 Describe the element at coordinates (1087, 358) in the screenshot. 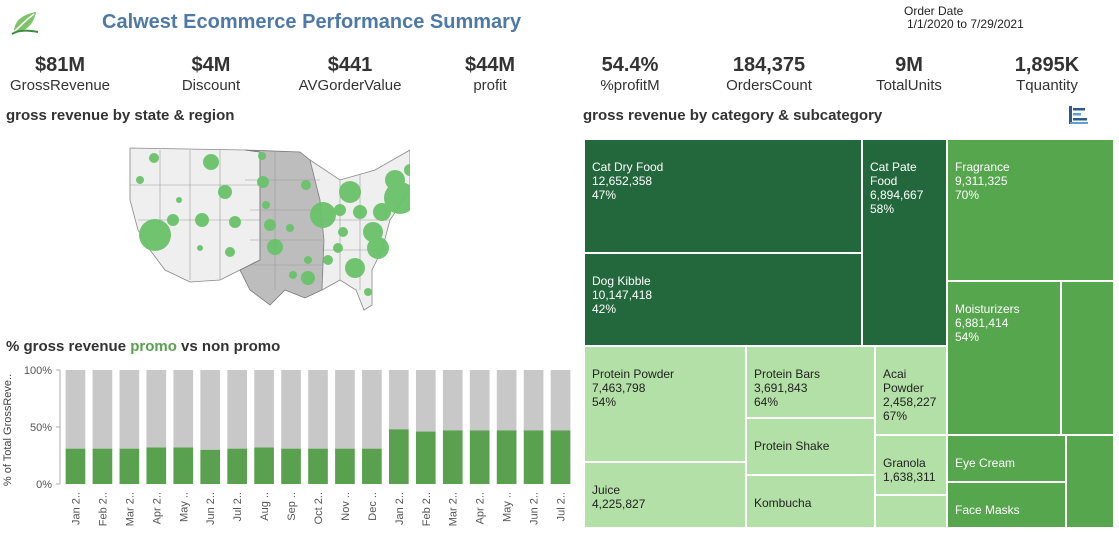

I see `treemap-tile-unlabeled-beauty` at that location.